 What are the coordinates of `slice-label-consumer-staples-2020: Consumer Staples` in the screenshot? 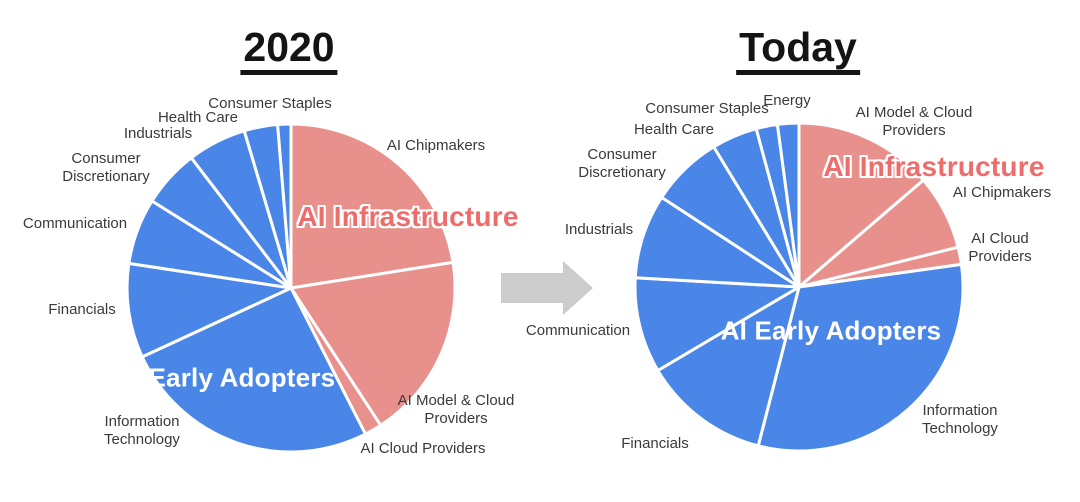 It's located at (270, 103).